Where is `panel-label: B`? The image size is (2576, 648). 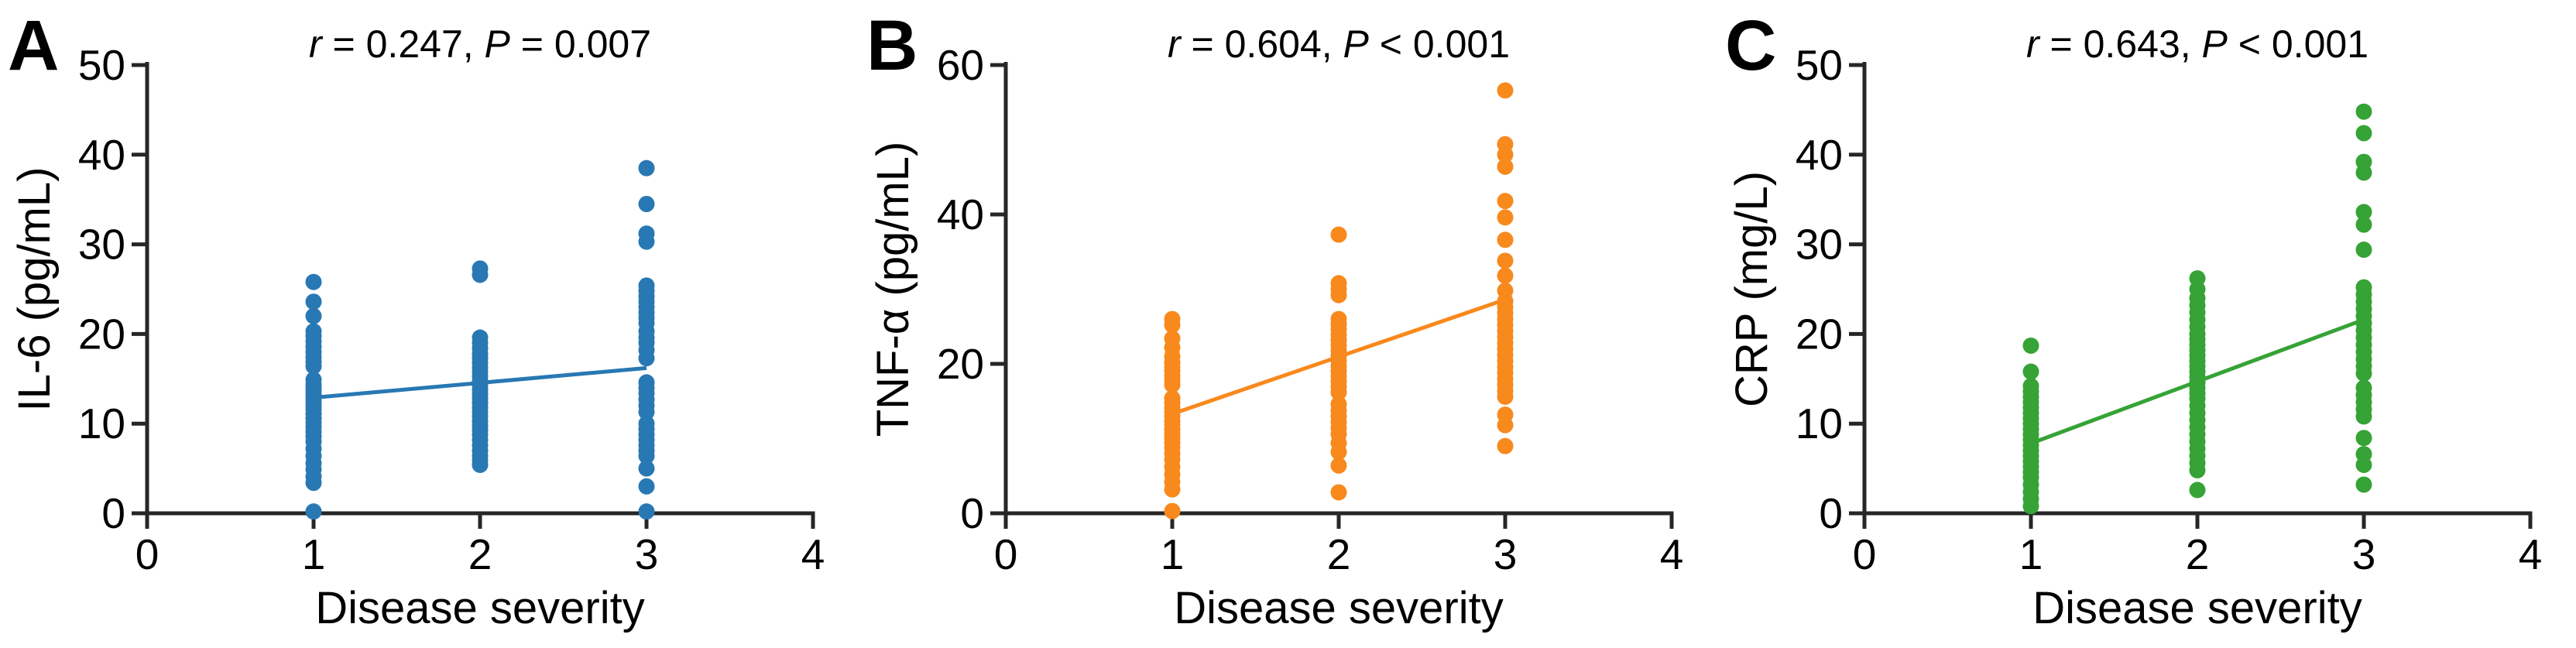
panel-label: B is located at coordinates (892, 45).